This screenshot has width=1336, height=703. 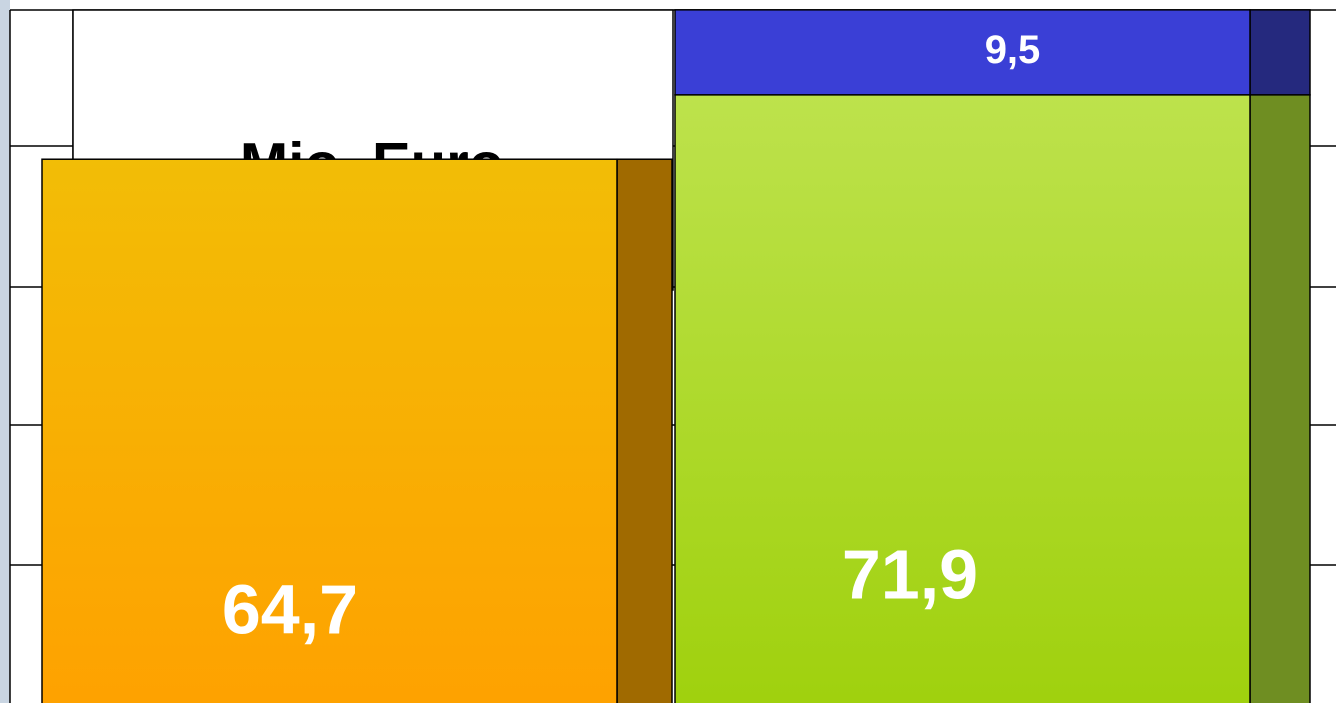 What do you see at coordinates (962, 52) in the screenshot?
I see `bar` at bounding box center [962, 52].